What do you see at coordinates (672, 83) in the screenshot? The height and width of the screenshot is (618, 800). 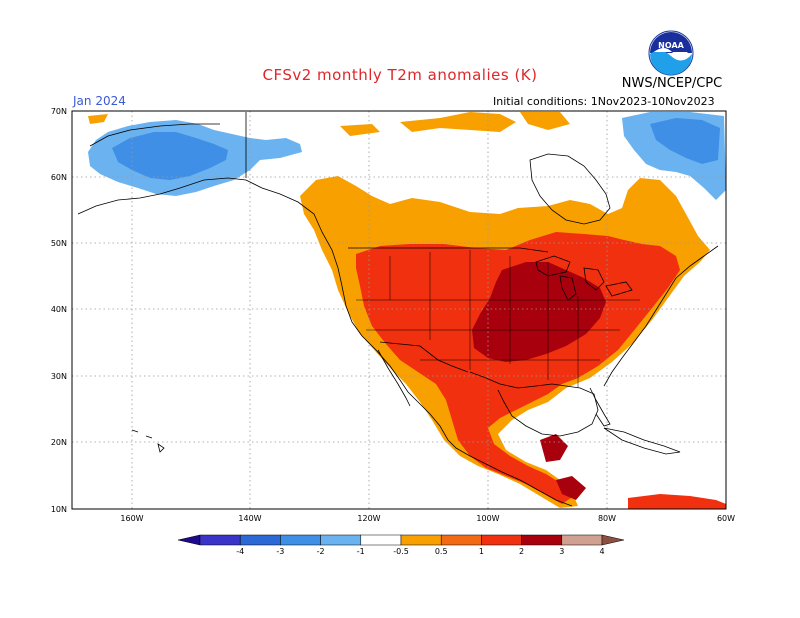 I see `agency-label: NWS/NCEP/CPC` at bounding box center [672, 83].